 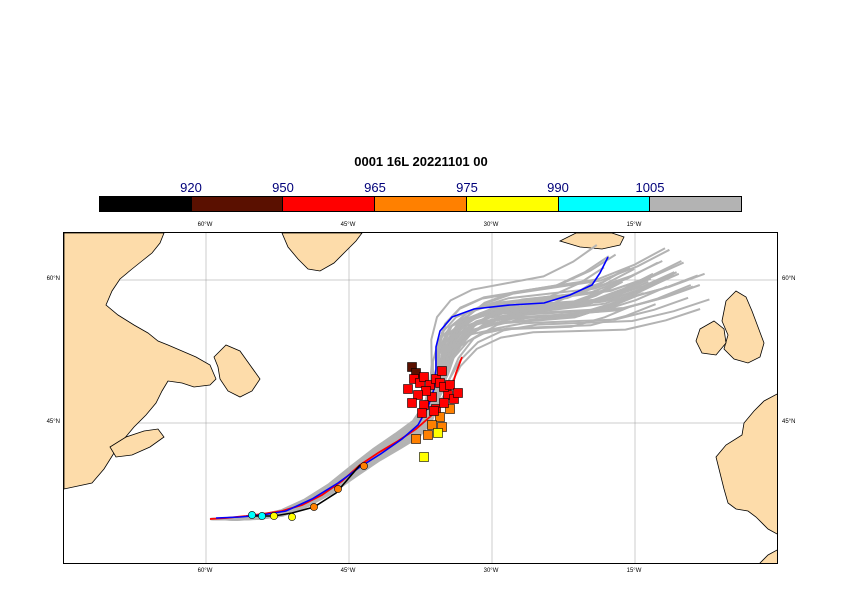 I want to click on observed-track-points, so click(x=308, y=491).